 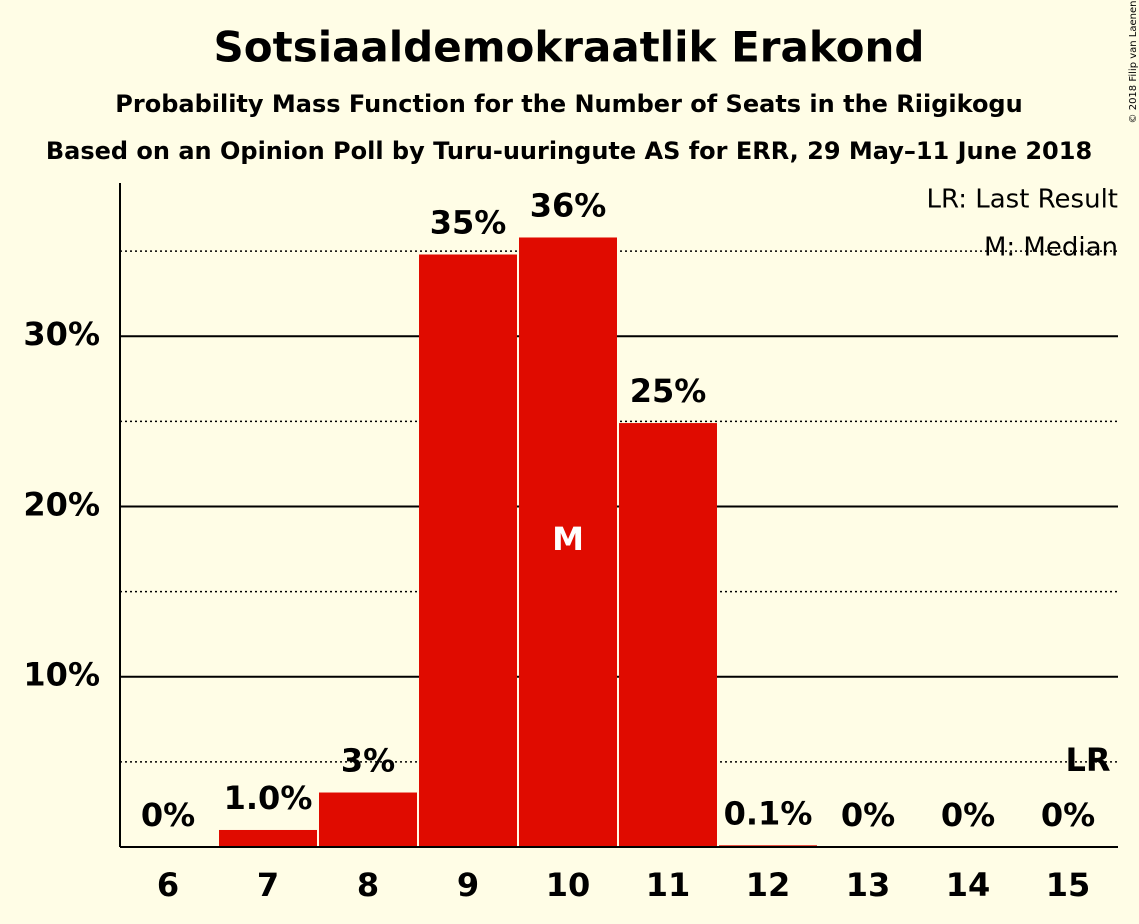 I want to click on median-marker: M, so click(x=568, y=539).